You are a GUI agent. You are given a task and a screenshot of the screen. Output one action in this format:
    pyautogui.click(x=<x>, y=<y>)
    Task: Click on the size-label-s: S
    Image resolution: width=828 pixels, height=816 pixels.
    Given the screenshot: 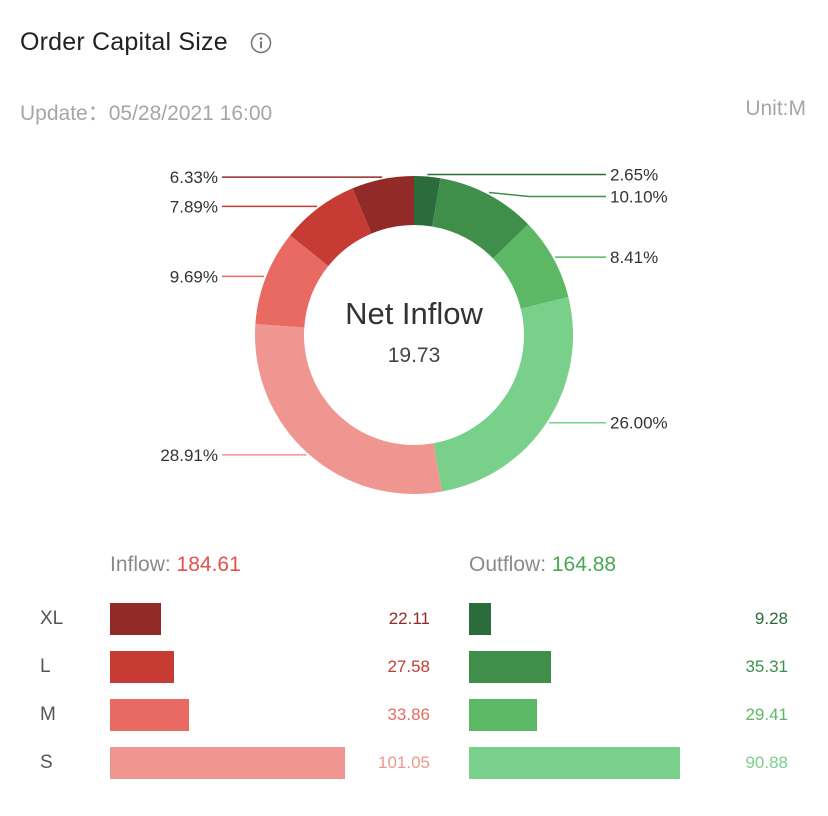 What is the action you would take?
    pyautogui.click(x=46, y=762)
    